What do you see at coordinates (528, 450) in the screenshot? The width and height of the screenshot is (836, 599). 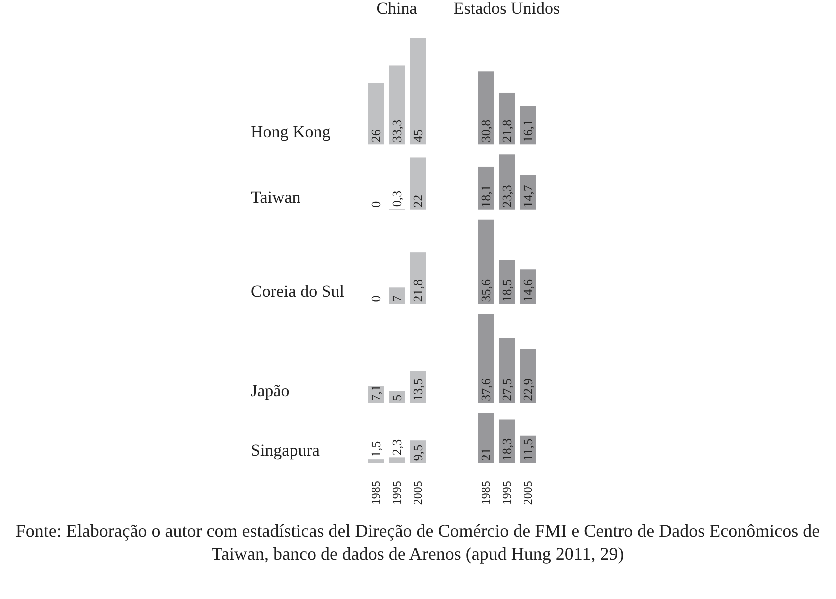 I see `data-label: 11,5` at bounding box center [528, 450].